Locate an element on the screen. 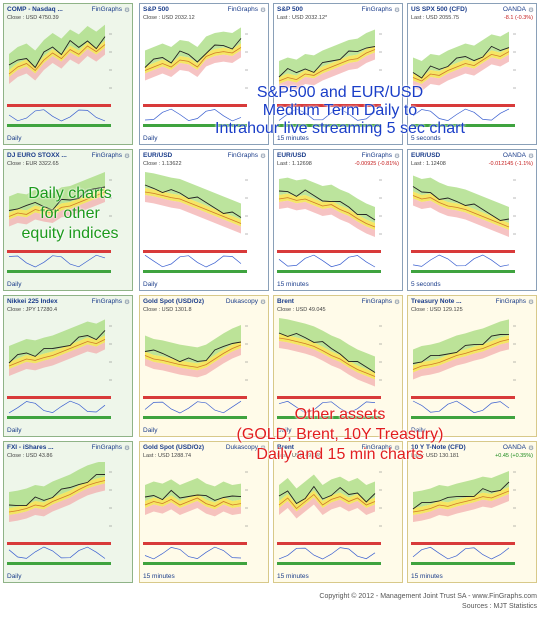  panel-title: Nikkei 225 Index is located at coordinates (32, 301).